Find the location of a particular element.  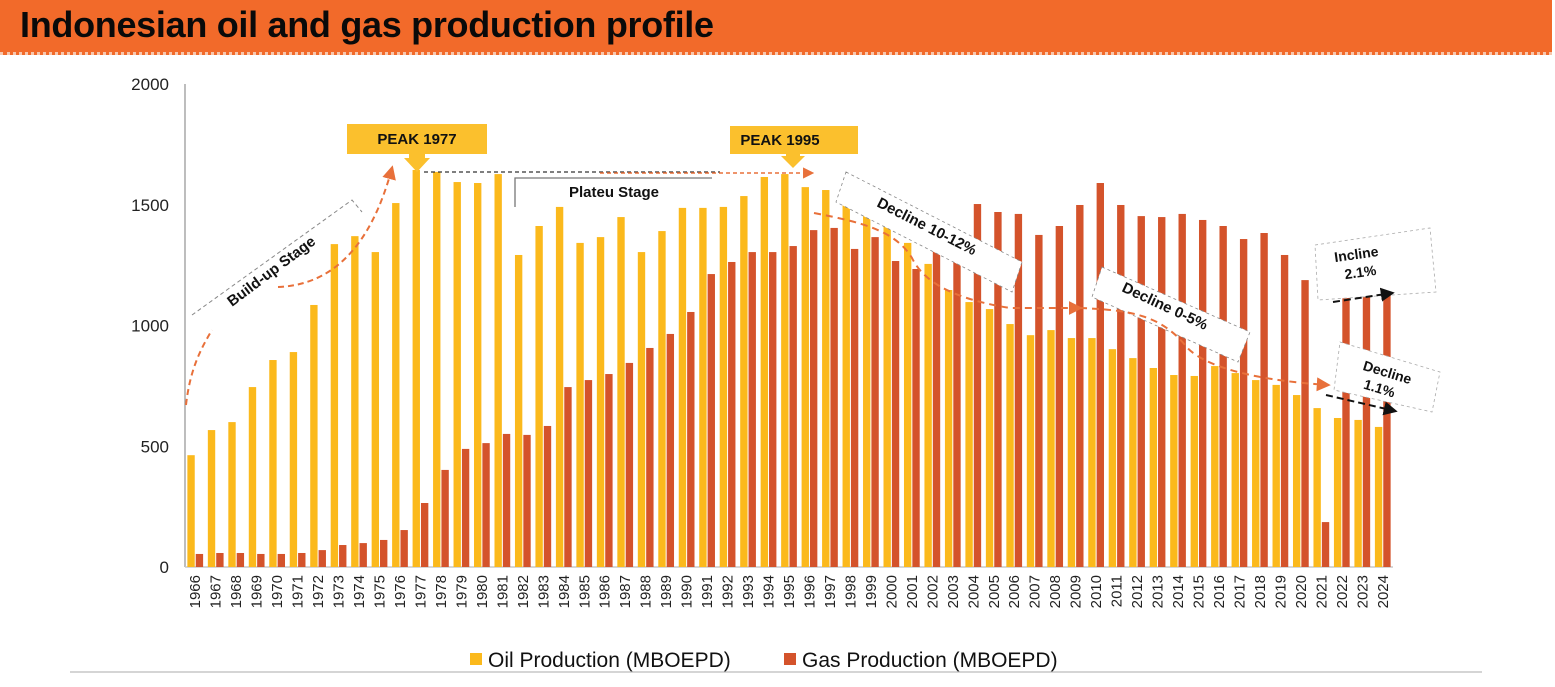

oil-bar-2021 is located at coordinates (1317, 487).